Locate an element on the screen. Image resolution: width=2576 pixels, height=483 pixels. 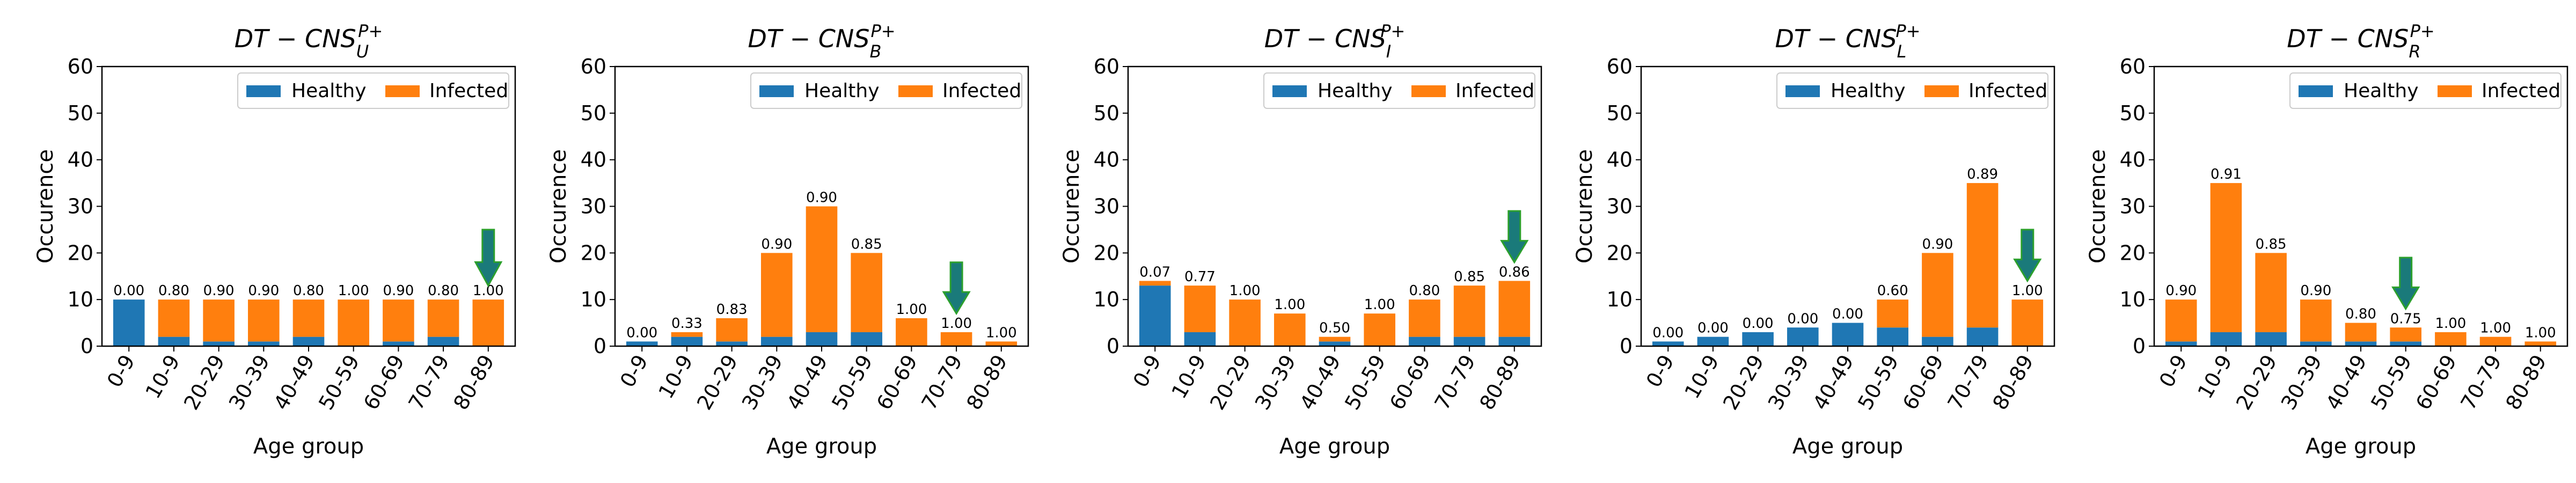
x-axis-label: Age group is located at coordinates (2361, 446).